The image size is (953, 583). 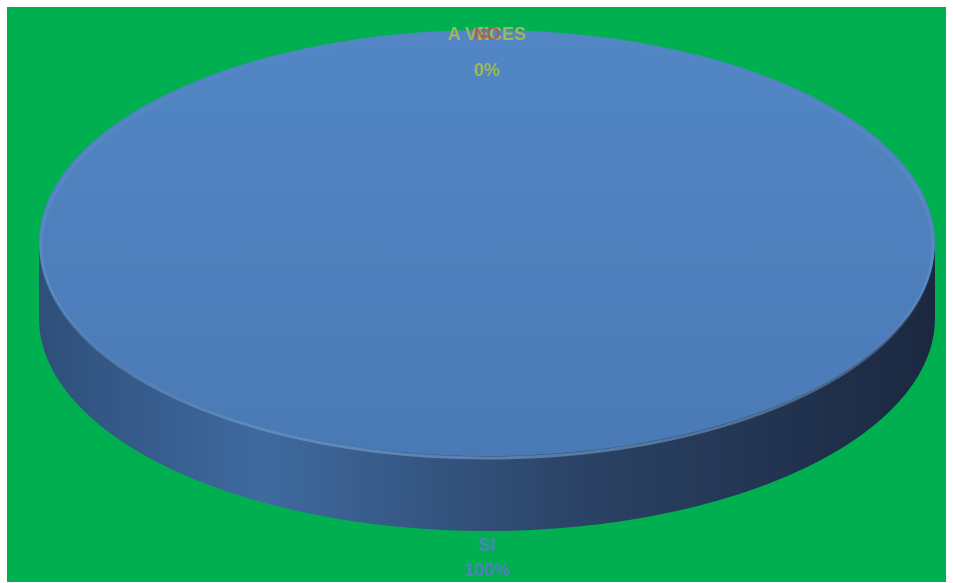 I want to click on svg-text: A VECES, so click(x=487, y=34).